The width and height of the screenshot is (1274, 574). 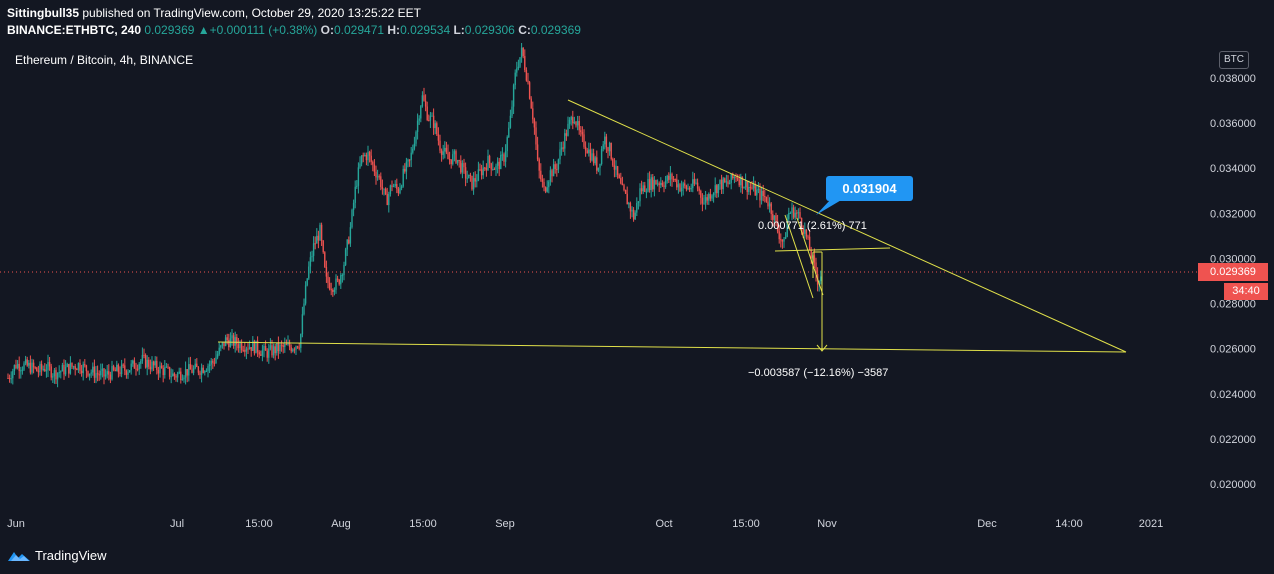 What do you see at coordinates (1233, 259) in the screenshot?
I see `y-axis-tick-label: 0.030000` at bounding box center [1233, 259].